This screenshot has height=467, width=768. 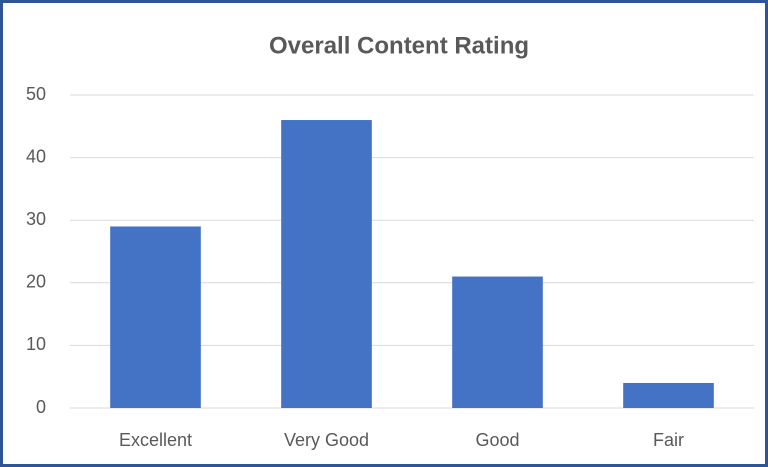 What do you see at coordinates (36, 282) in the screenshot?
I see `y-tick-label: 20` at bounding box center [36, 282].